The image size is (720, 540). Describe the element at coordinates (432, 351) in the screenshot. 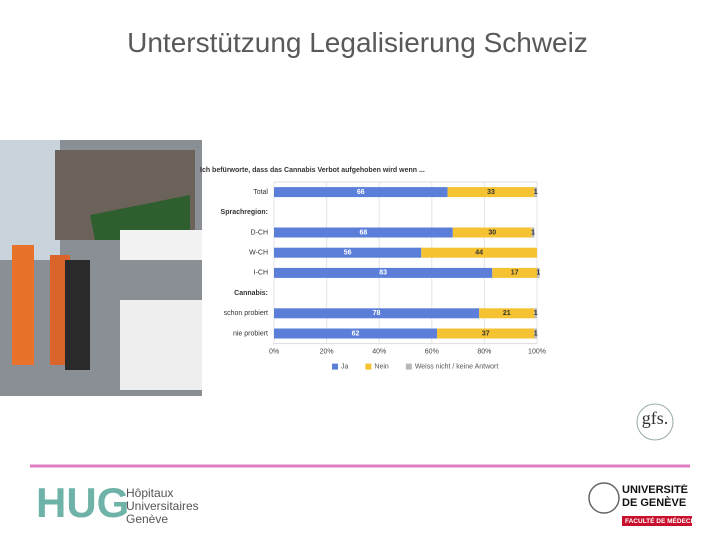

I see `x-tick-label: 60%` at that location.